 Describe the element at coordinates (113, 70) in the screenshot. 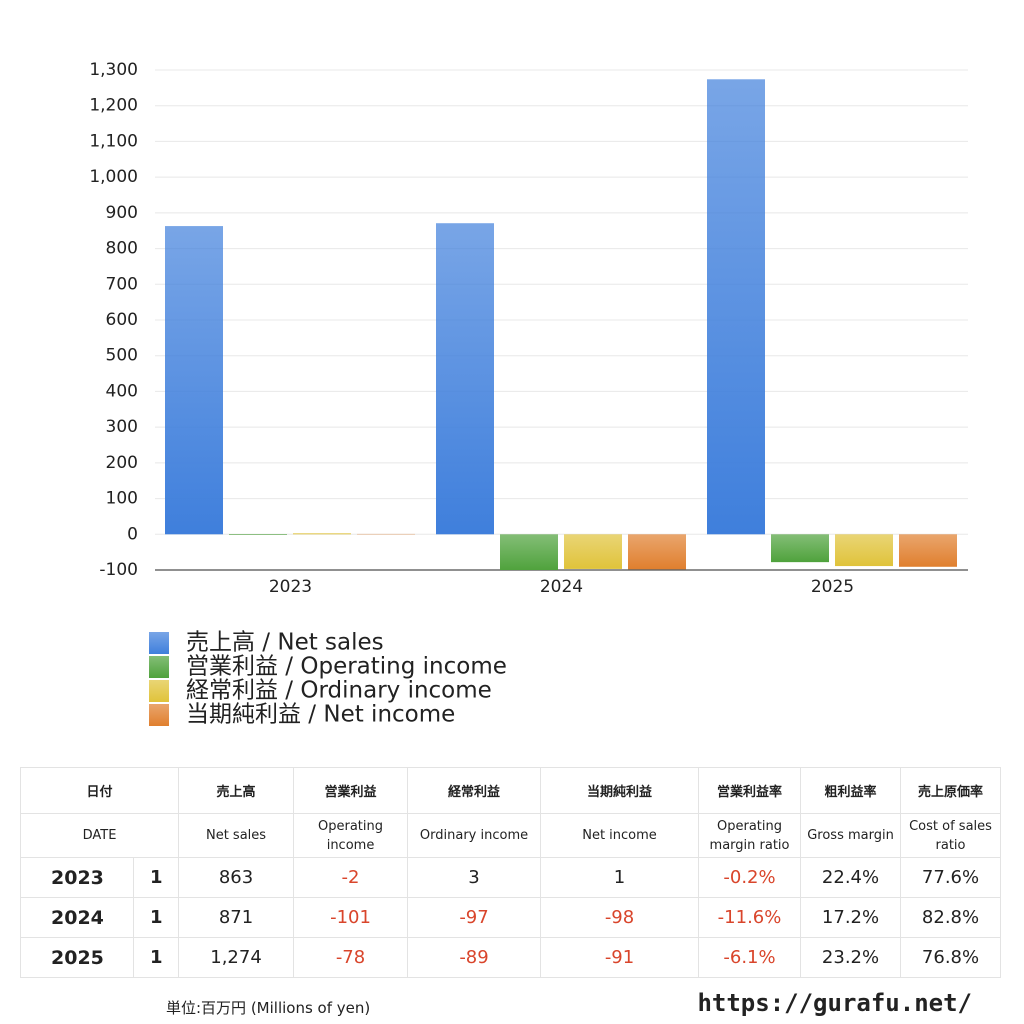

I see `y-tick-label: 1,300` at that location.